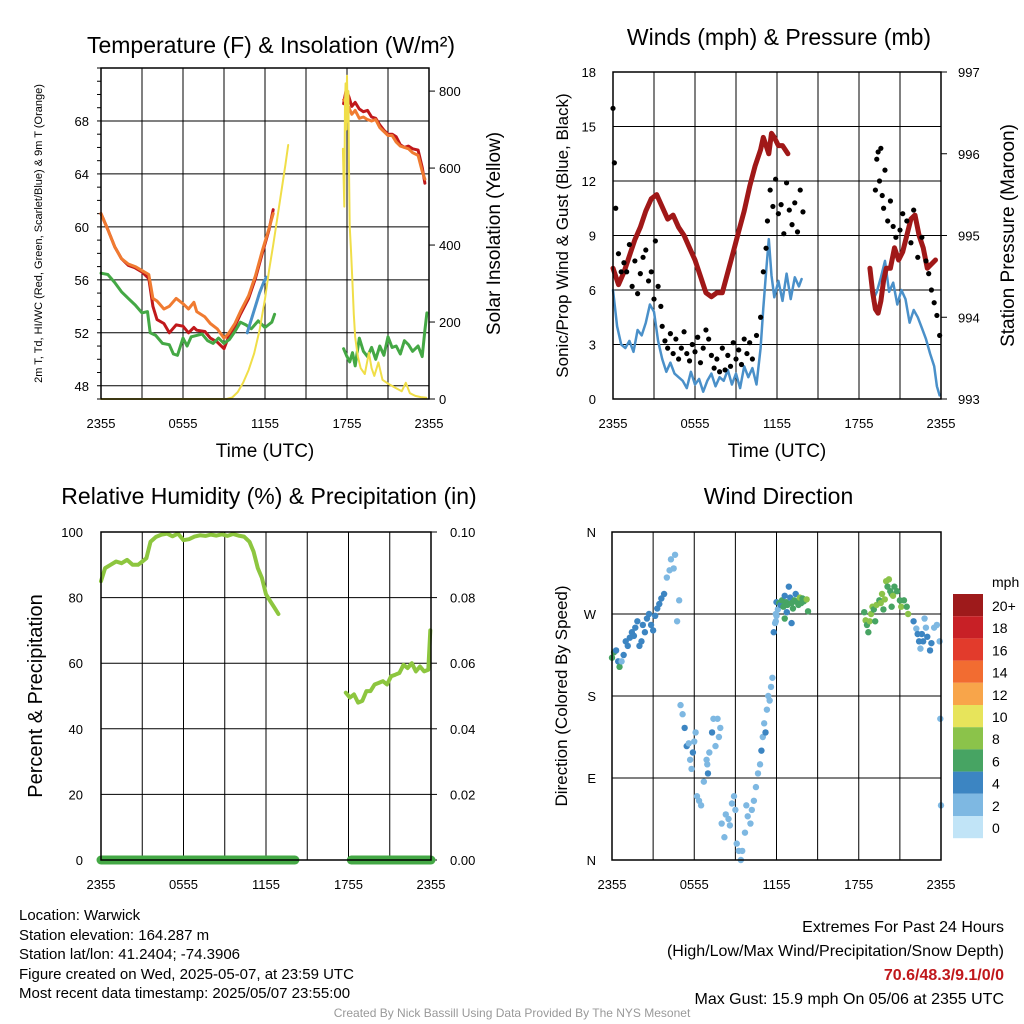 The image size is (1024, 1024). Describe the element at coordinates (36, 695) in the screenshot. I see `y-axis-label: Percent & Precipitation` at that location.